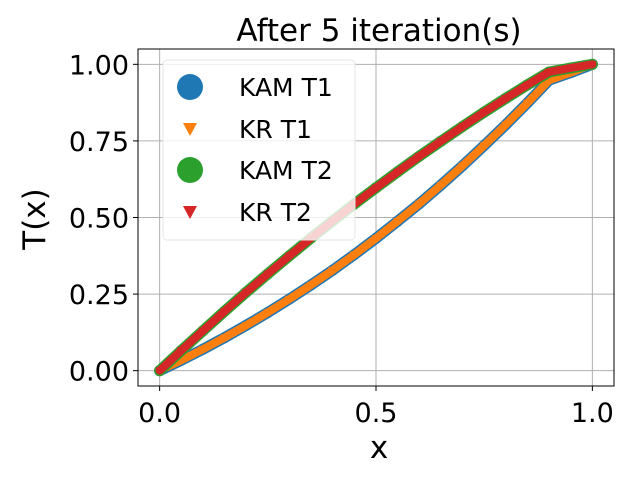 This screenshot has width=640, height=480. What do you see at coordinates (378, 31) in the screenshot?
I see `chart-title: After 5 iteration(s)` at bounding box center [378, 31].